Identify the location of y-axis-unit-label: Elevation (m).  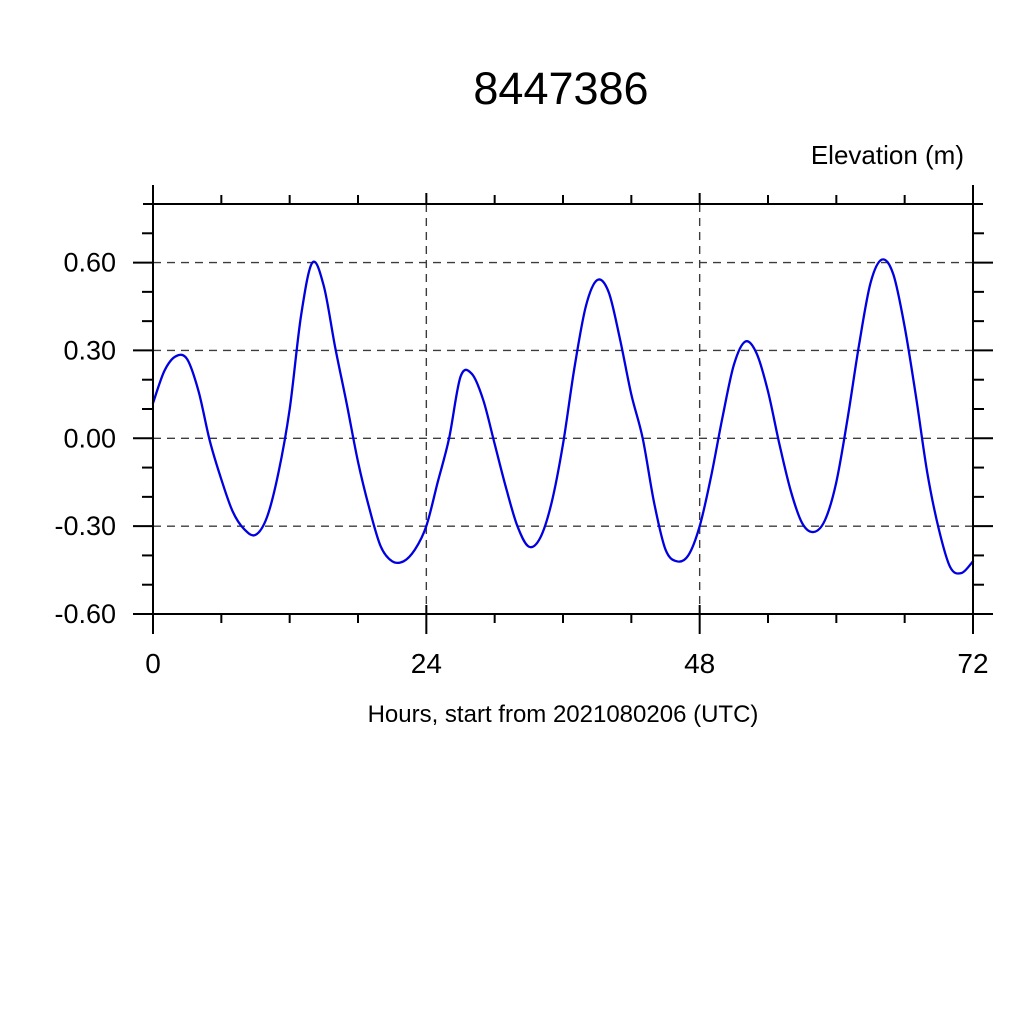
(887, 155).